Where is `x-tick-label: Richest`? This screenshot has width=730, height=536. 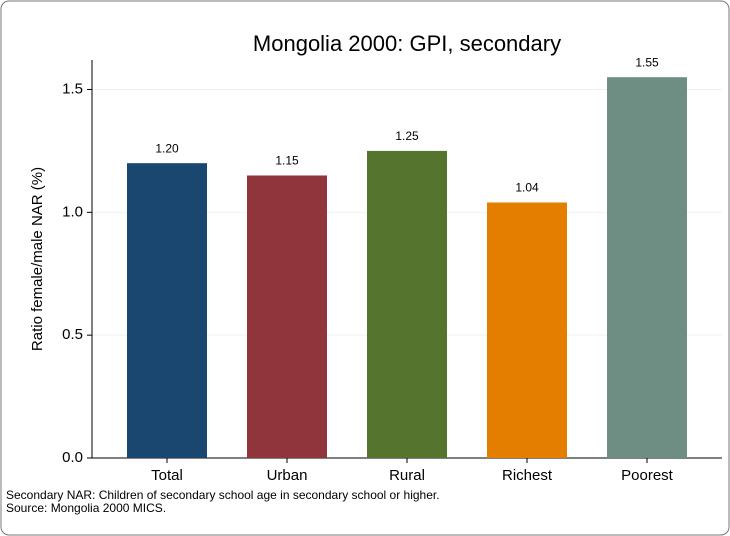
x-tick-label: Richest is located at coordinates (527, 475).